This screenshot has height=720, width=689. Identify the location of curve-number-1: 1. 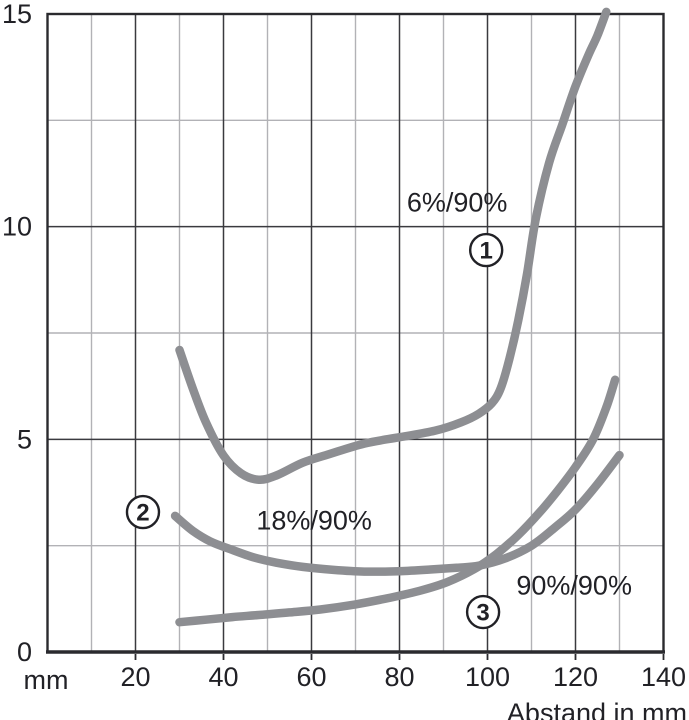
(486, 251).